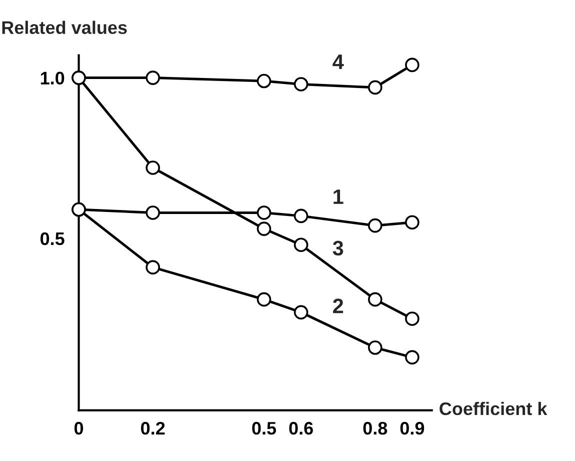 The width and height of the screenshot is (575, 461). What do you see at coordinates (79, 428) in the screenshot?
I see `x-tick-label: 0` at bounding box center [79, 428].